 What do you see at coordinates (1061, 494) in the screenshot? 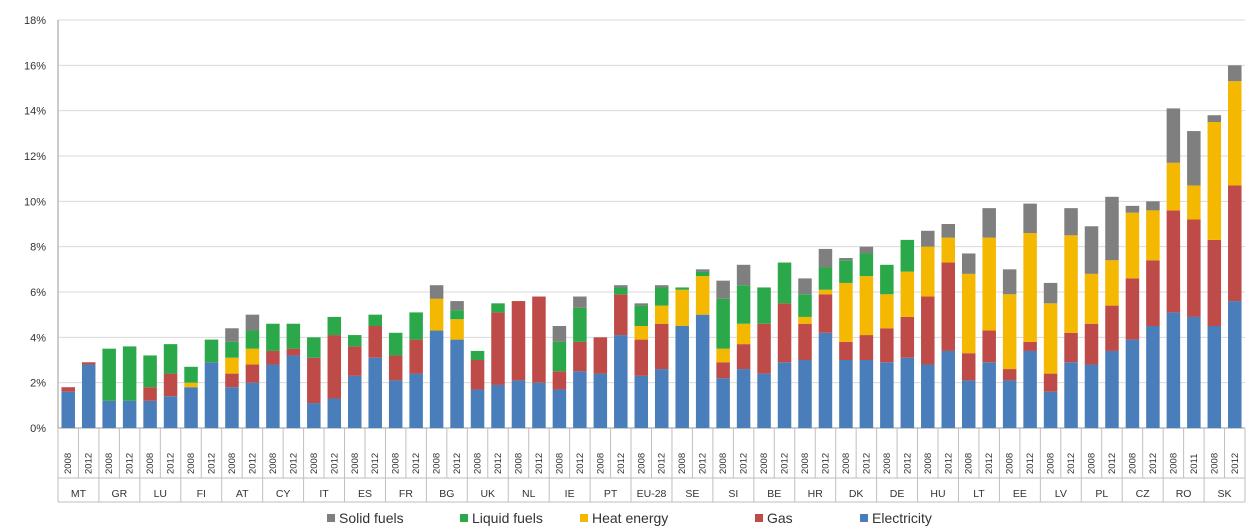
I see `x-group-label: LV` at bounding box center [1061, 494].